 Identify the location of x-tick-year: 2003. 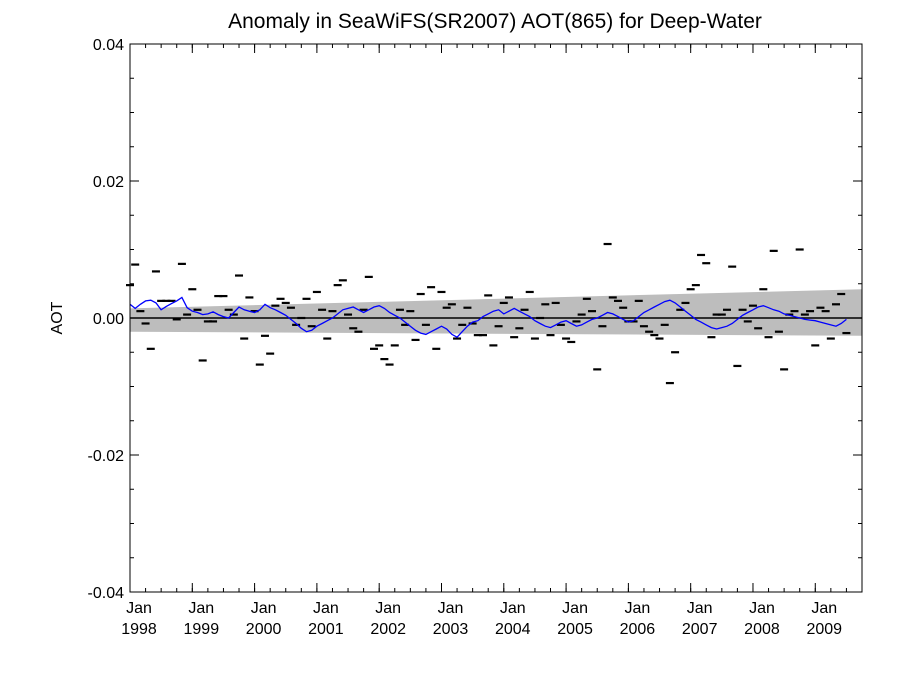
(451, 629).